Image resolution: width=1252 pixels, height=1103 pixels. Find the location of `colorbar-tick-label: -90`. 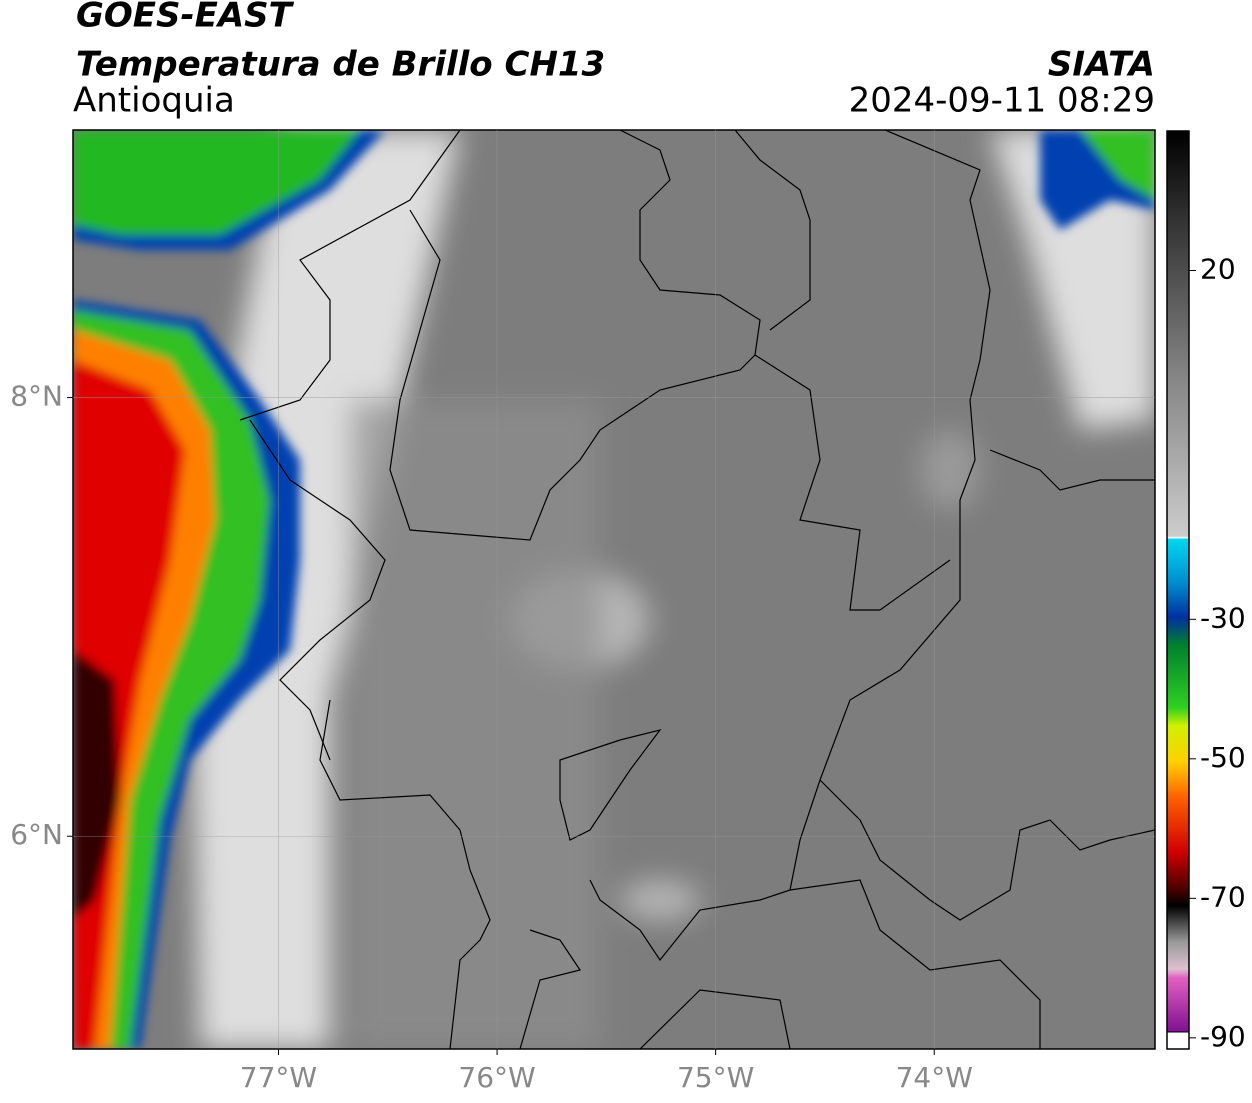

colorbar-tick-label: -90 is located at coordinates (1223, 1036).